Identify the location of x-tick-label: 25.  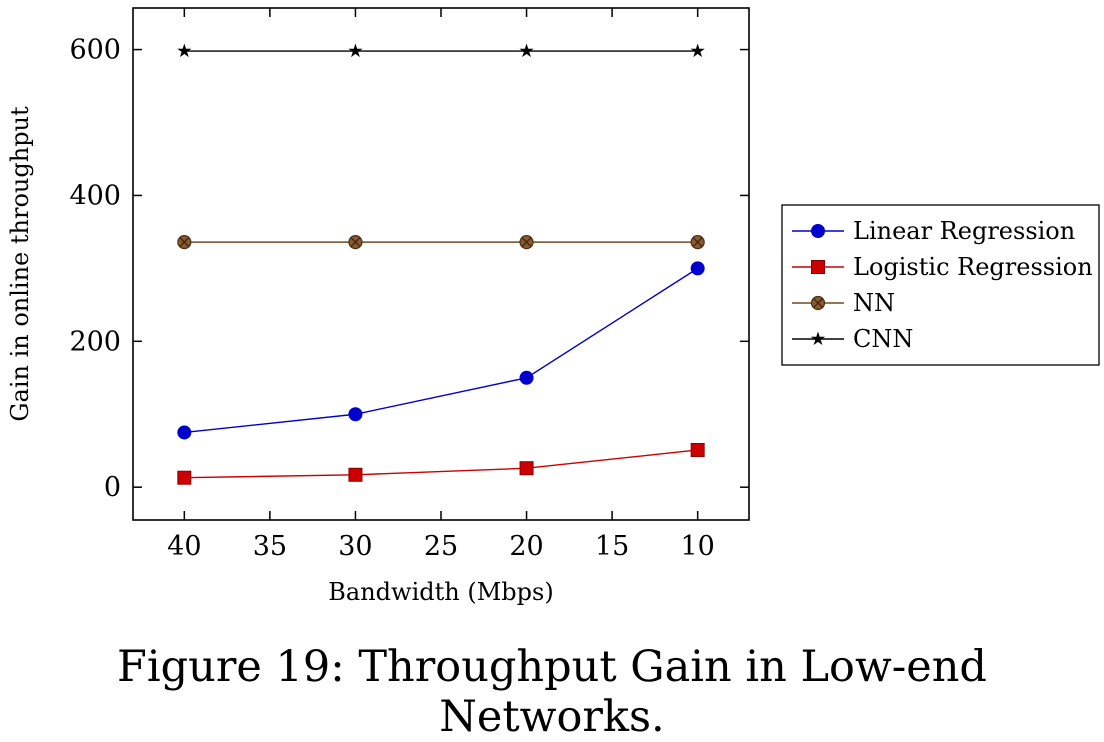
(441, 546).